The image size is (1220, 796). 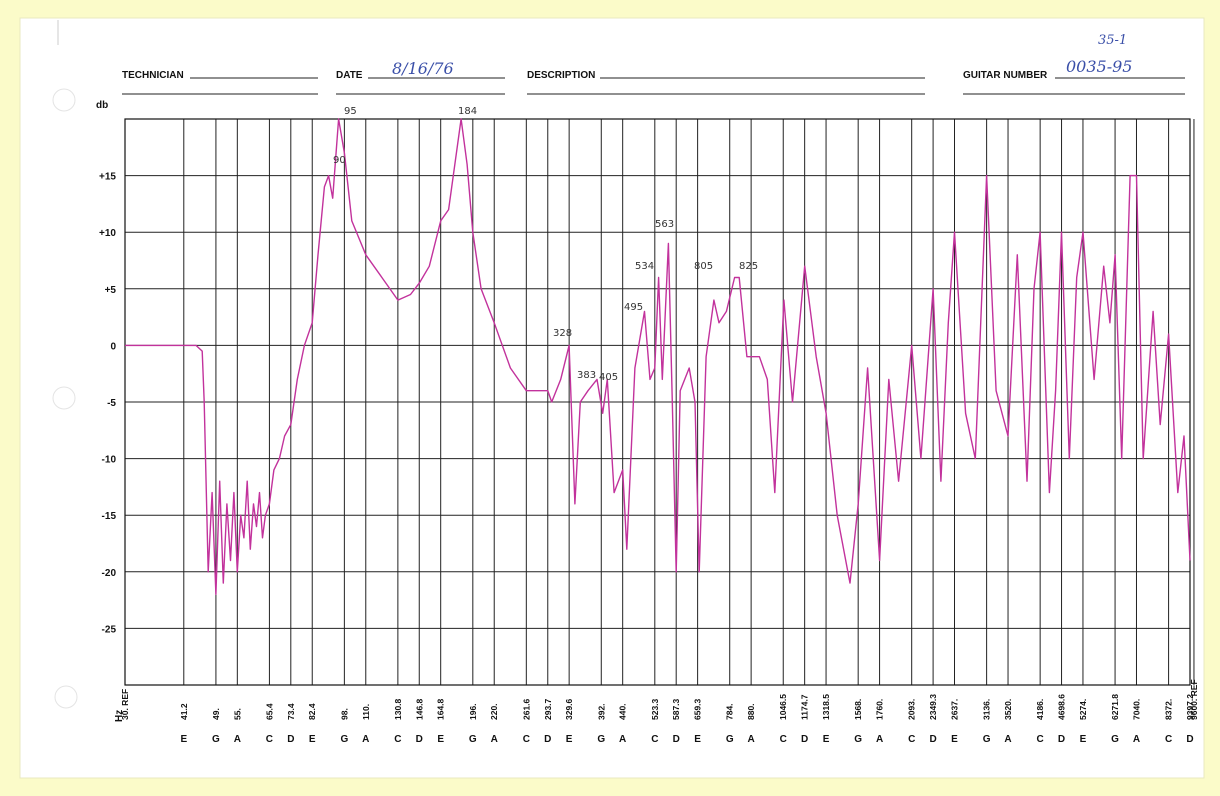 I want to click on x-tick-label: 82.4, so click(x=312, y=711).